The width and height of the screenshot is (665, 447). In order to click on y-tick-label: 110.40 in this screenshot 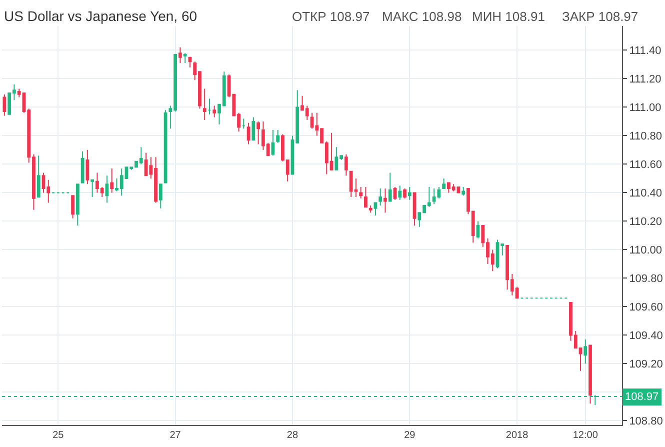, I will do `click(645, 194)`.